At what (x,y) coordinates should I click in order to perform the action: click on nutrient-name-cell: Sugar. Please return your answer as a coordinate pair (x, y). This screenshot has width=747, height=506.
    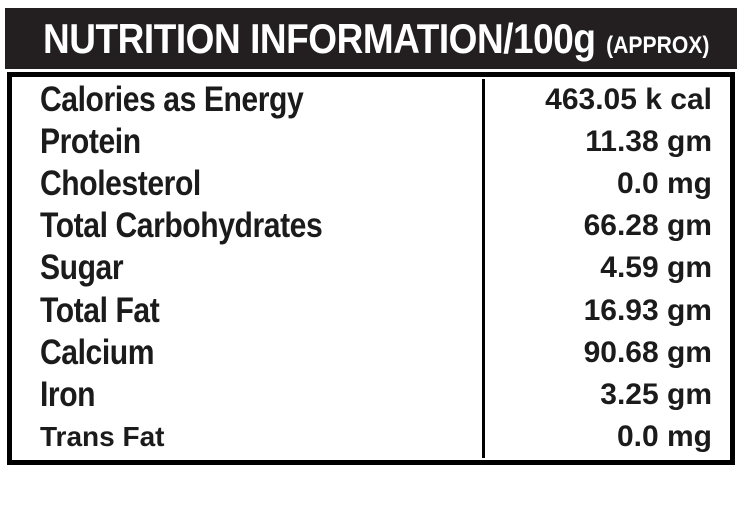
    Looking at the image, I should click on (248, 268).